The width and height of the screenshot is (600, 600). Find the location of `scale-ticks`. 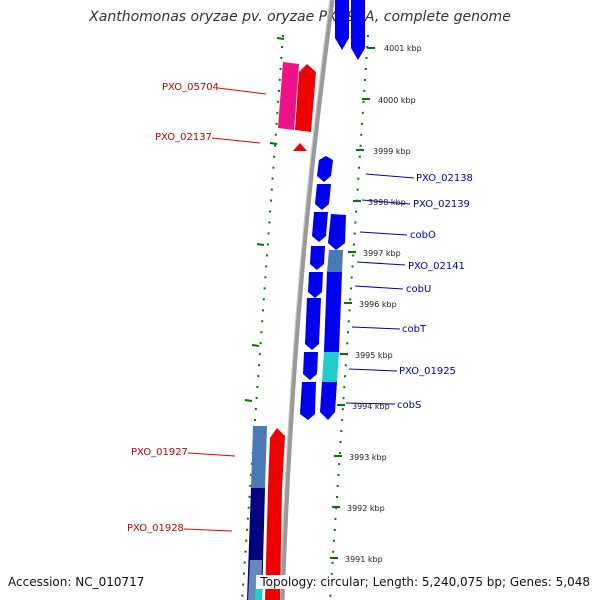

scale-ticks is located at coordinates (352, 303).